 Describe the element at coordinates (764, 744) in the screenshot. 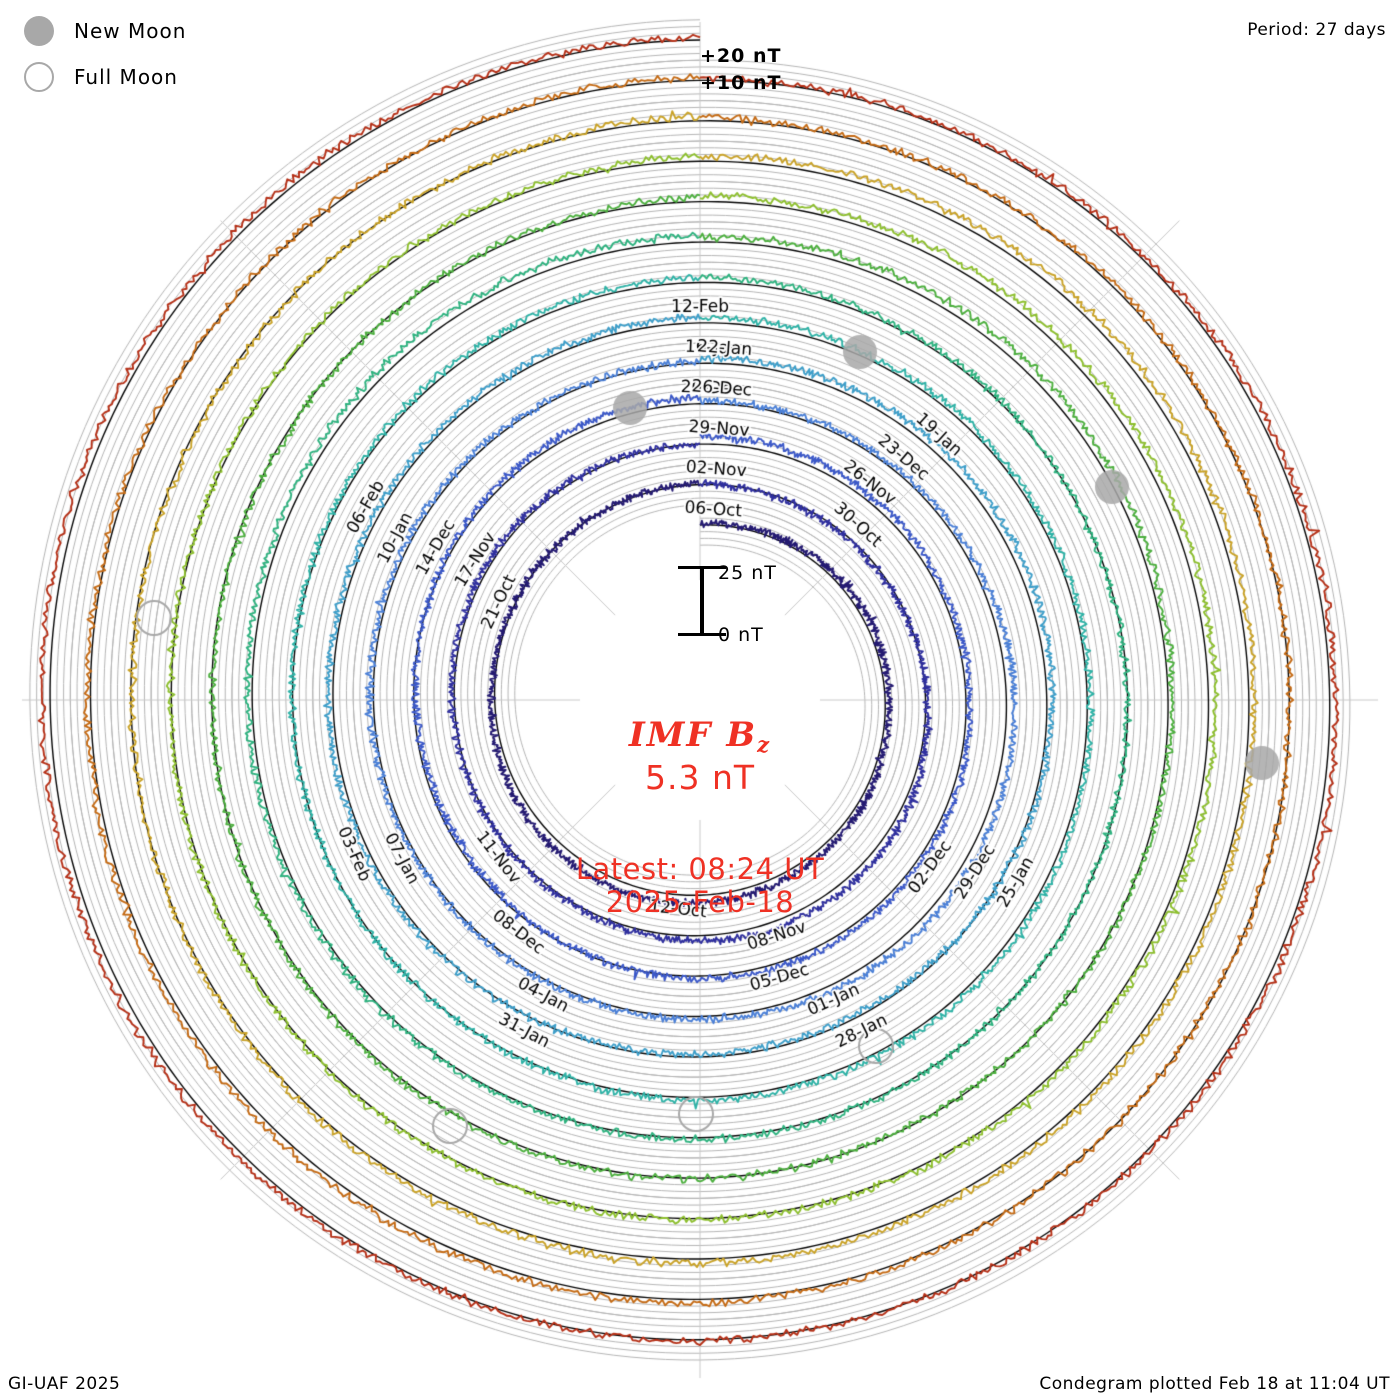

I see `parameter-title-subscript: z` at that location.